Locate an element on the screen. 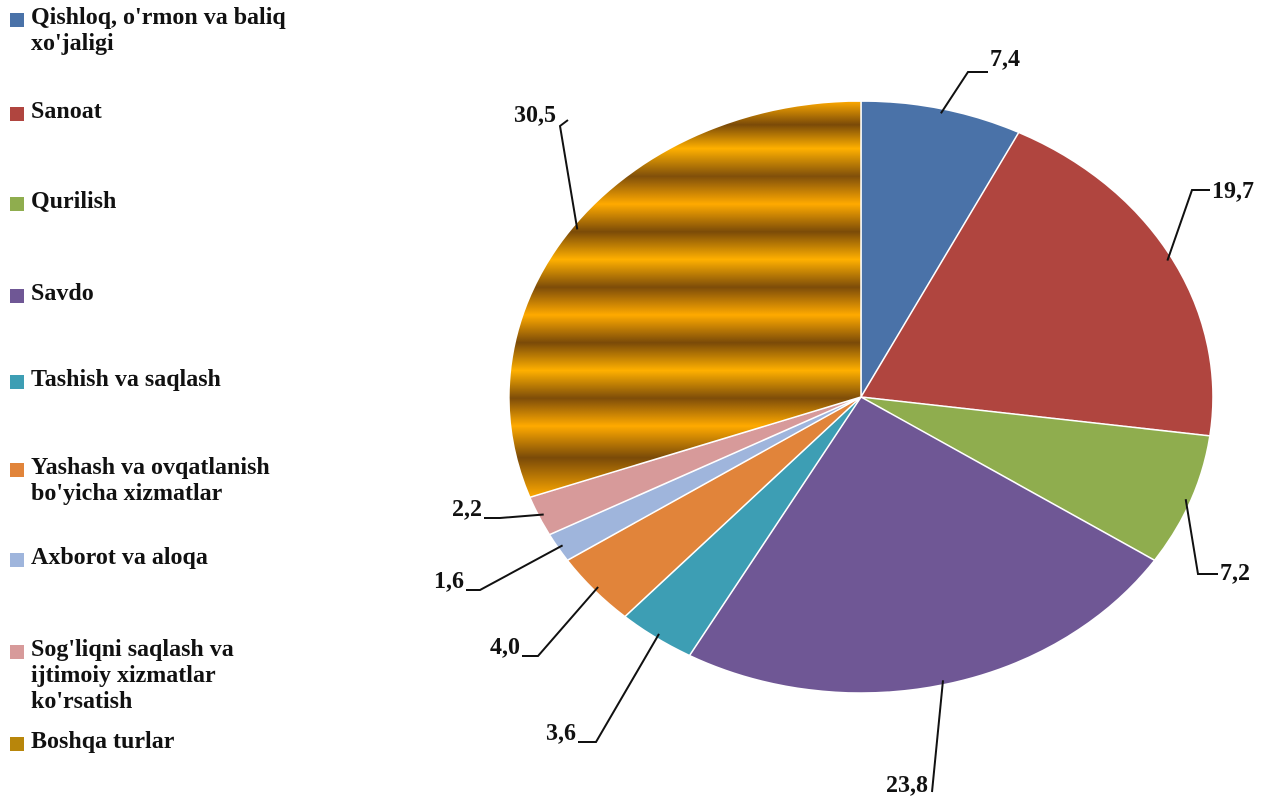 The width and height of the screenshot is (1264, 798). legend-item: Sanoat is located at coordinates (56, 111).